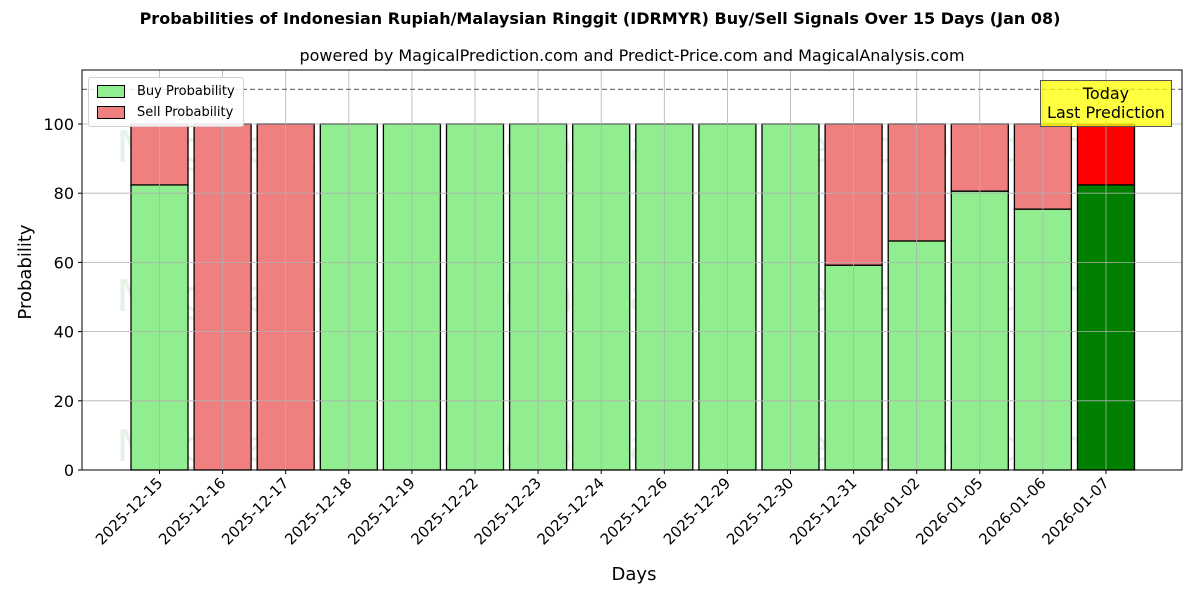  What do you see at coordinates (64, 401) in the screenshot?
I see `y-tick-label: 20` at bounding box center [64, 401].